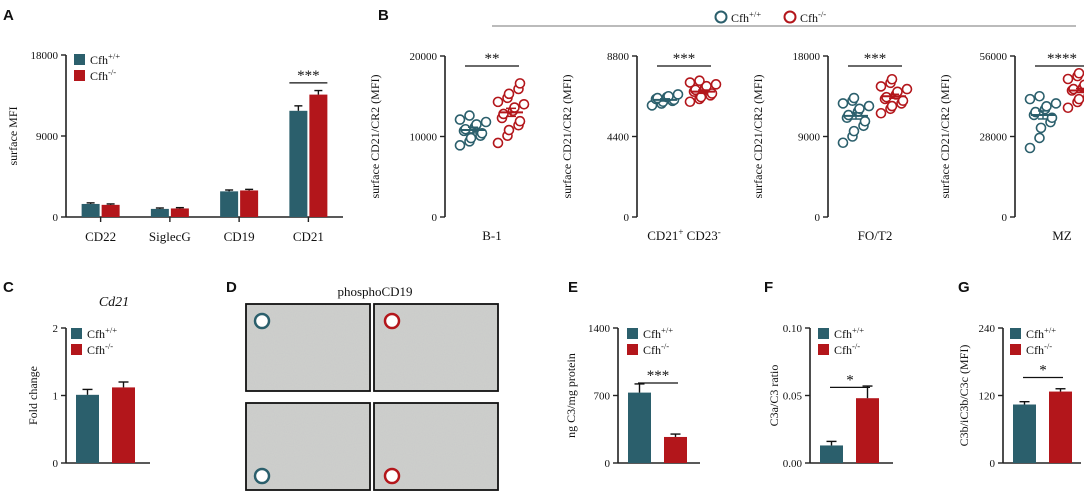  Describe the element at coordinates (374, 291) in the screenshot. I see `micrograph-title: phosphoCD19` at that location.